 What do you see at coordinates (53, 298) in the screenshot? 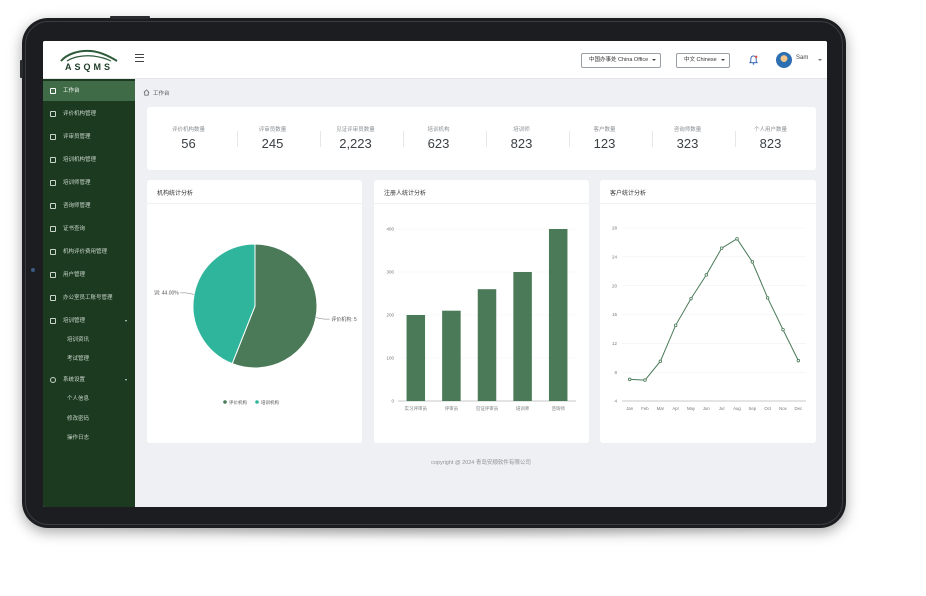
I see `account-icon` at bounding box center [53, 298].